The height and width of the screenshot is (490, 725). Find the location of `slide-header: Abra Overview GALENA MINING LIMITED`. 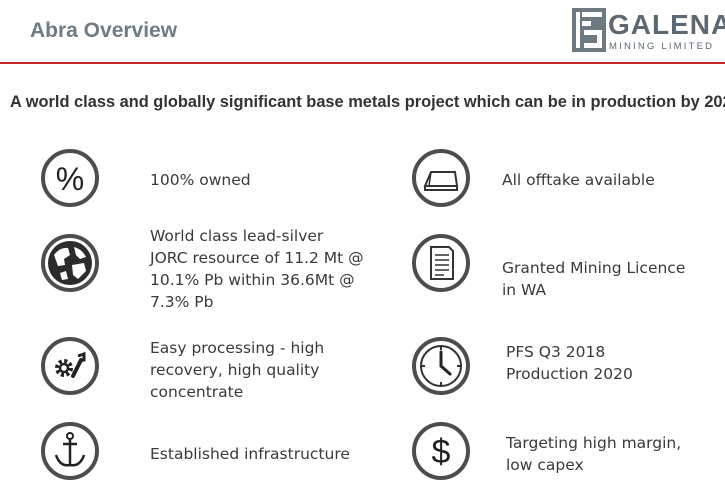

slide-header: Abra Overview GALENA MINING LIMITED is located at coordinates (362, 31).